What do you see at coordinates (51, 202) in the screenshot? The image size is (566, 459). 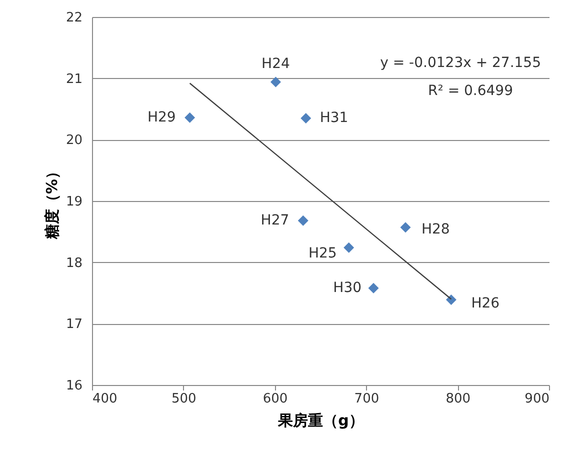 I see `y-axis-title: 糖度（%）` at bounding box center [51, 202].